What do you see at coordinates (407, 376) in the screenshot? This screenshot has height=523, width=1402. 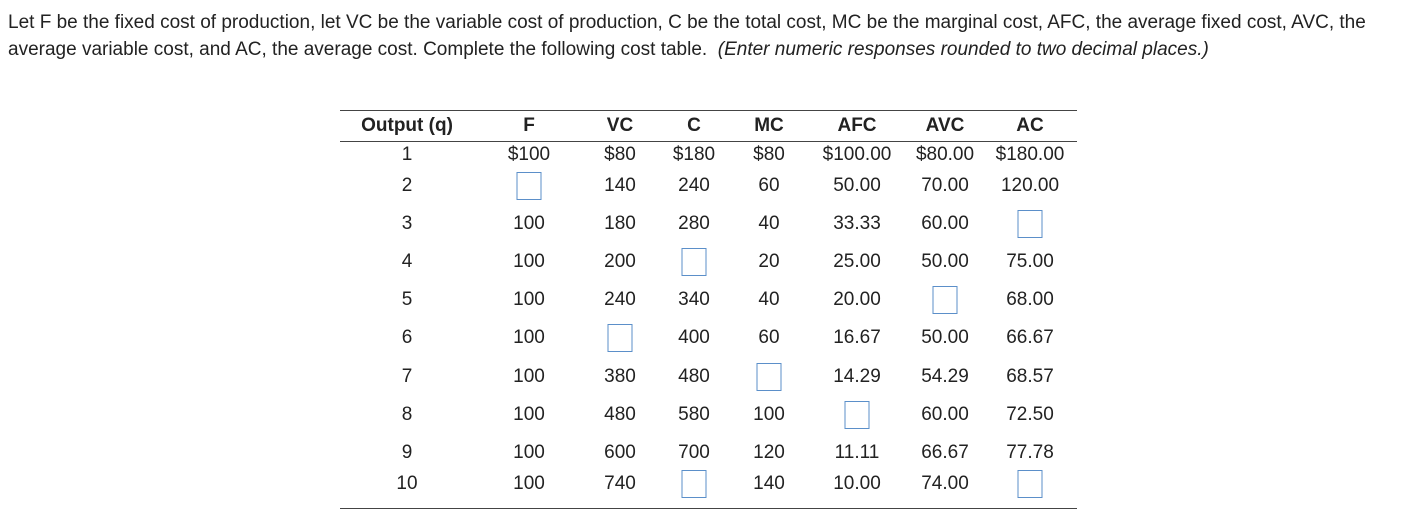 I see `table-cell: 7` at bounding box center [407, 376].